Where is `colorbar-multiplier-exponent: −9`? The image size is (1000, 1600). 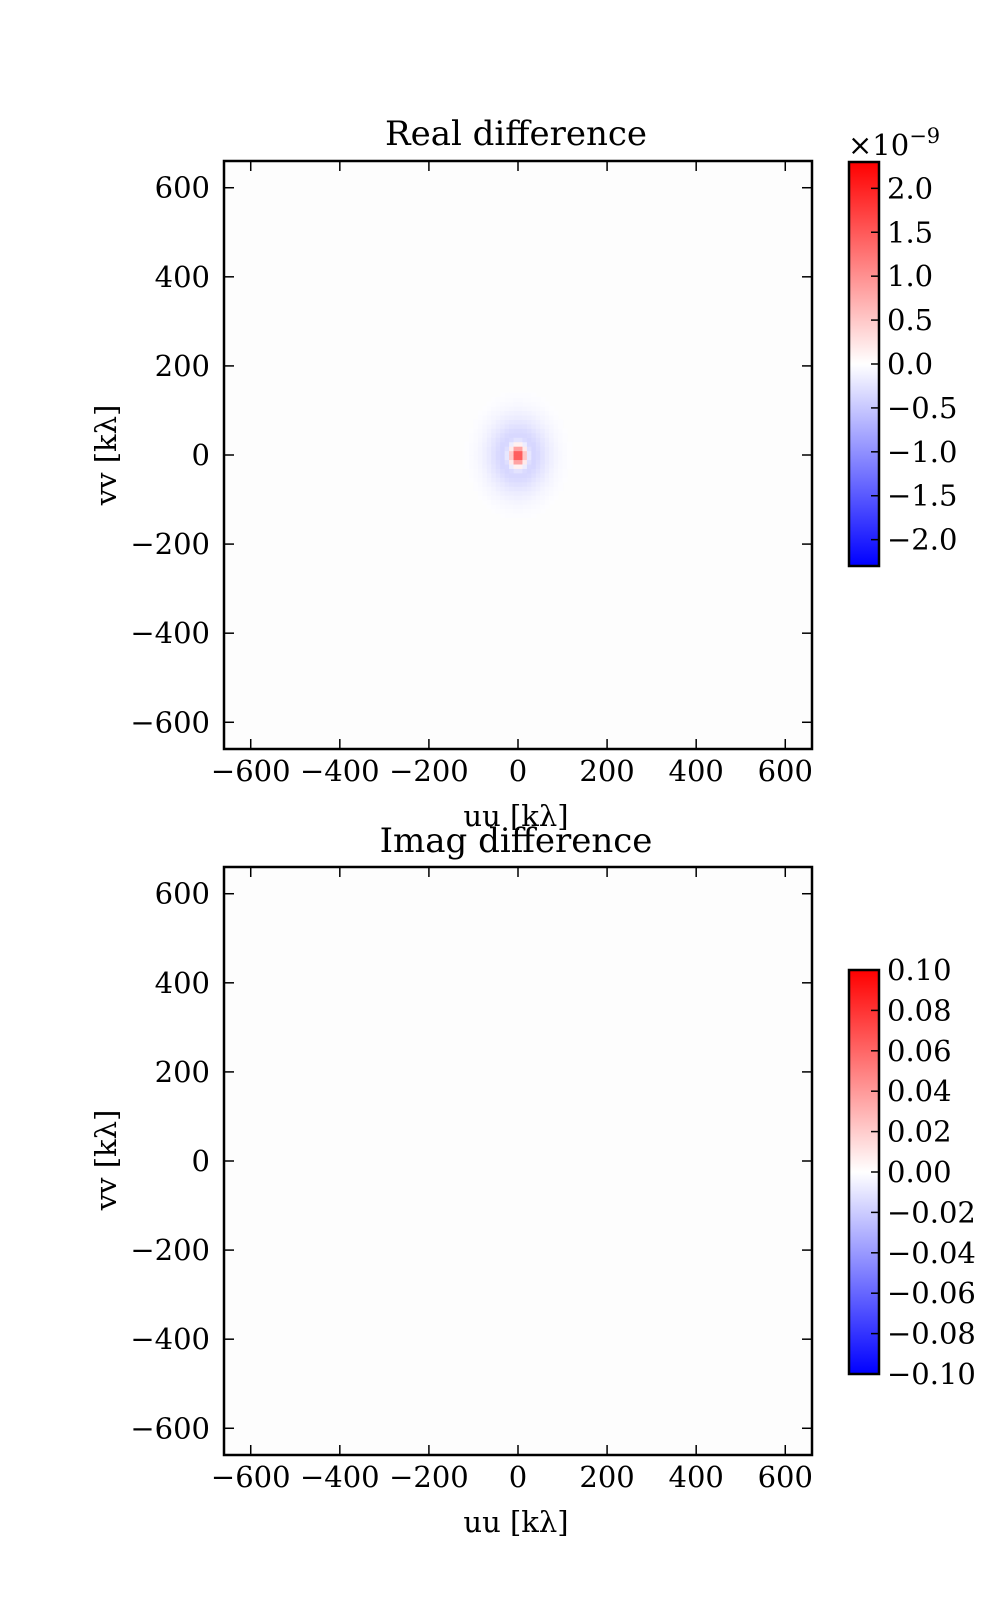 colorbar-multiplier-exponent: −9 is located at coordinates (924, 136).